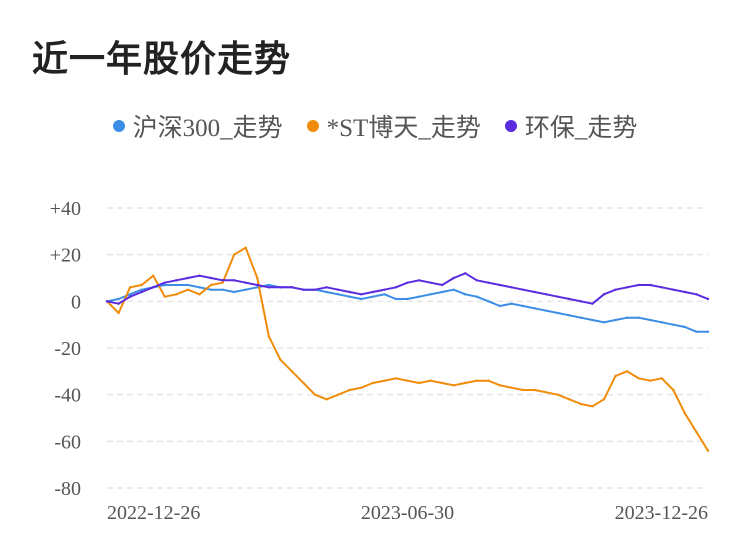  I want to click on legend-swatch-hs300, so click(118, 126).